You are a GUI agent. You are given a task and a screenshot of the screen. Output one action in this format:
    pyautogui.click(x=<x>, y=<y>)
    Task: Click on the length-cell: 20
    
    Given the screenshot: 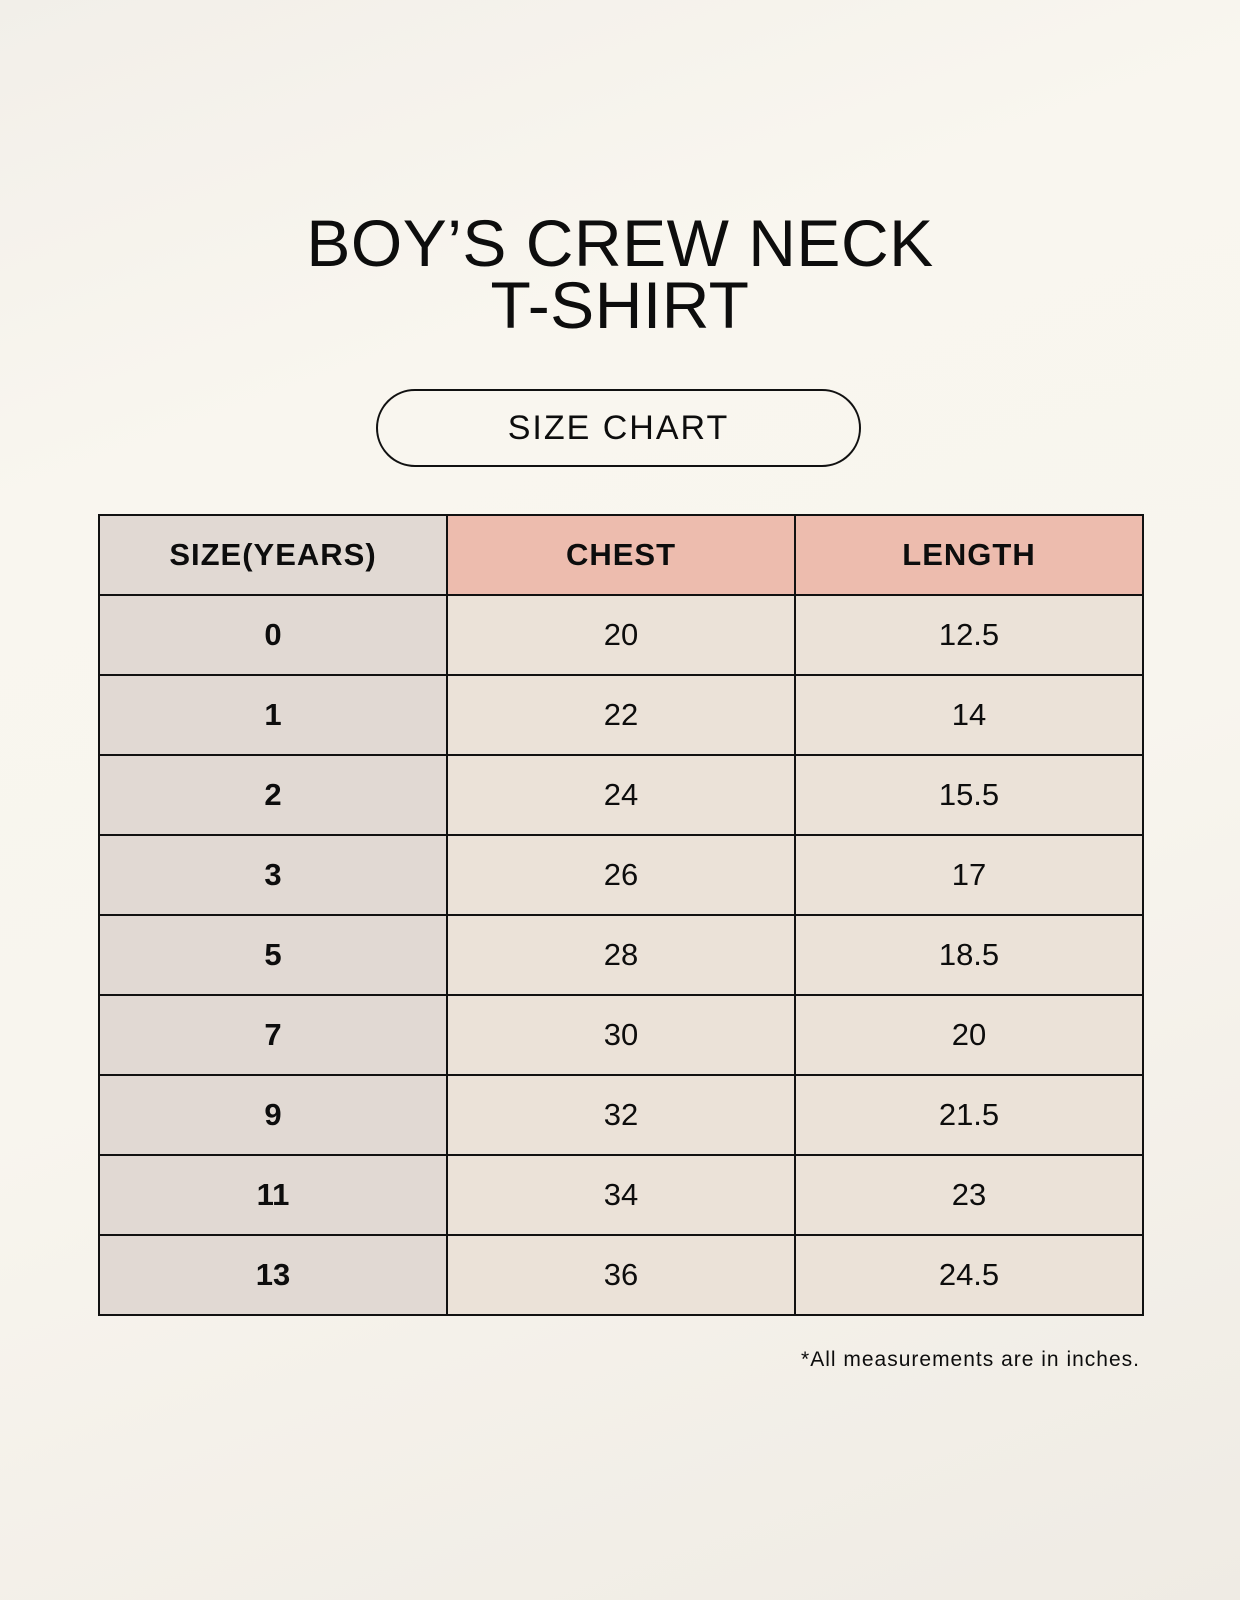 What is the action you would take?
    pyautogui.click(x=969, y=1035)
    